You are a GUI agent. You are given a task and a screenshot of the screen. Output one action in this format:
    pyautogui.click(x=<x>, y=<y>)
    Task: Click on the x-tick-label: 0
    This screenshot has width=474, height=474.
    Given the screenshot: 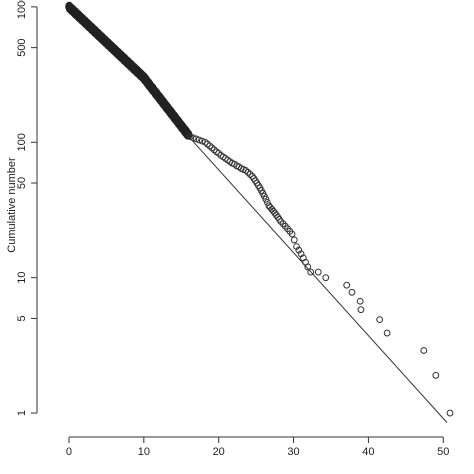 What is the action you would take?
    pyautogui.click(x=69, y=452)
    